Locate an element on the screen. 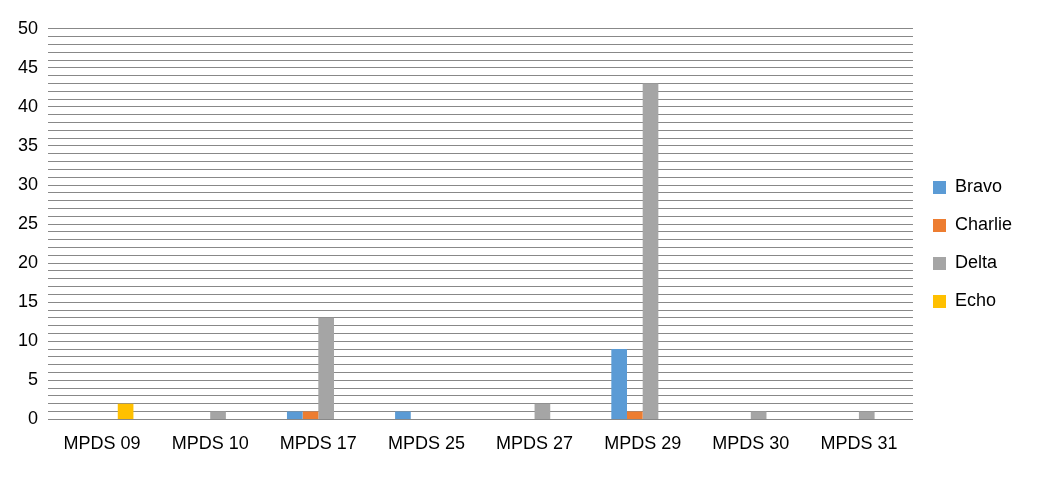 This screenshot has width=1040, height=477. y-tick-label: 25 is located at coordinates (28, 223).